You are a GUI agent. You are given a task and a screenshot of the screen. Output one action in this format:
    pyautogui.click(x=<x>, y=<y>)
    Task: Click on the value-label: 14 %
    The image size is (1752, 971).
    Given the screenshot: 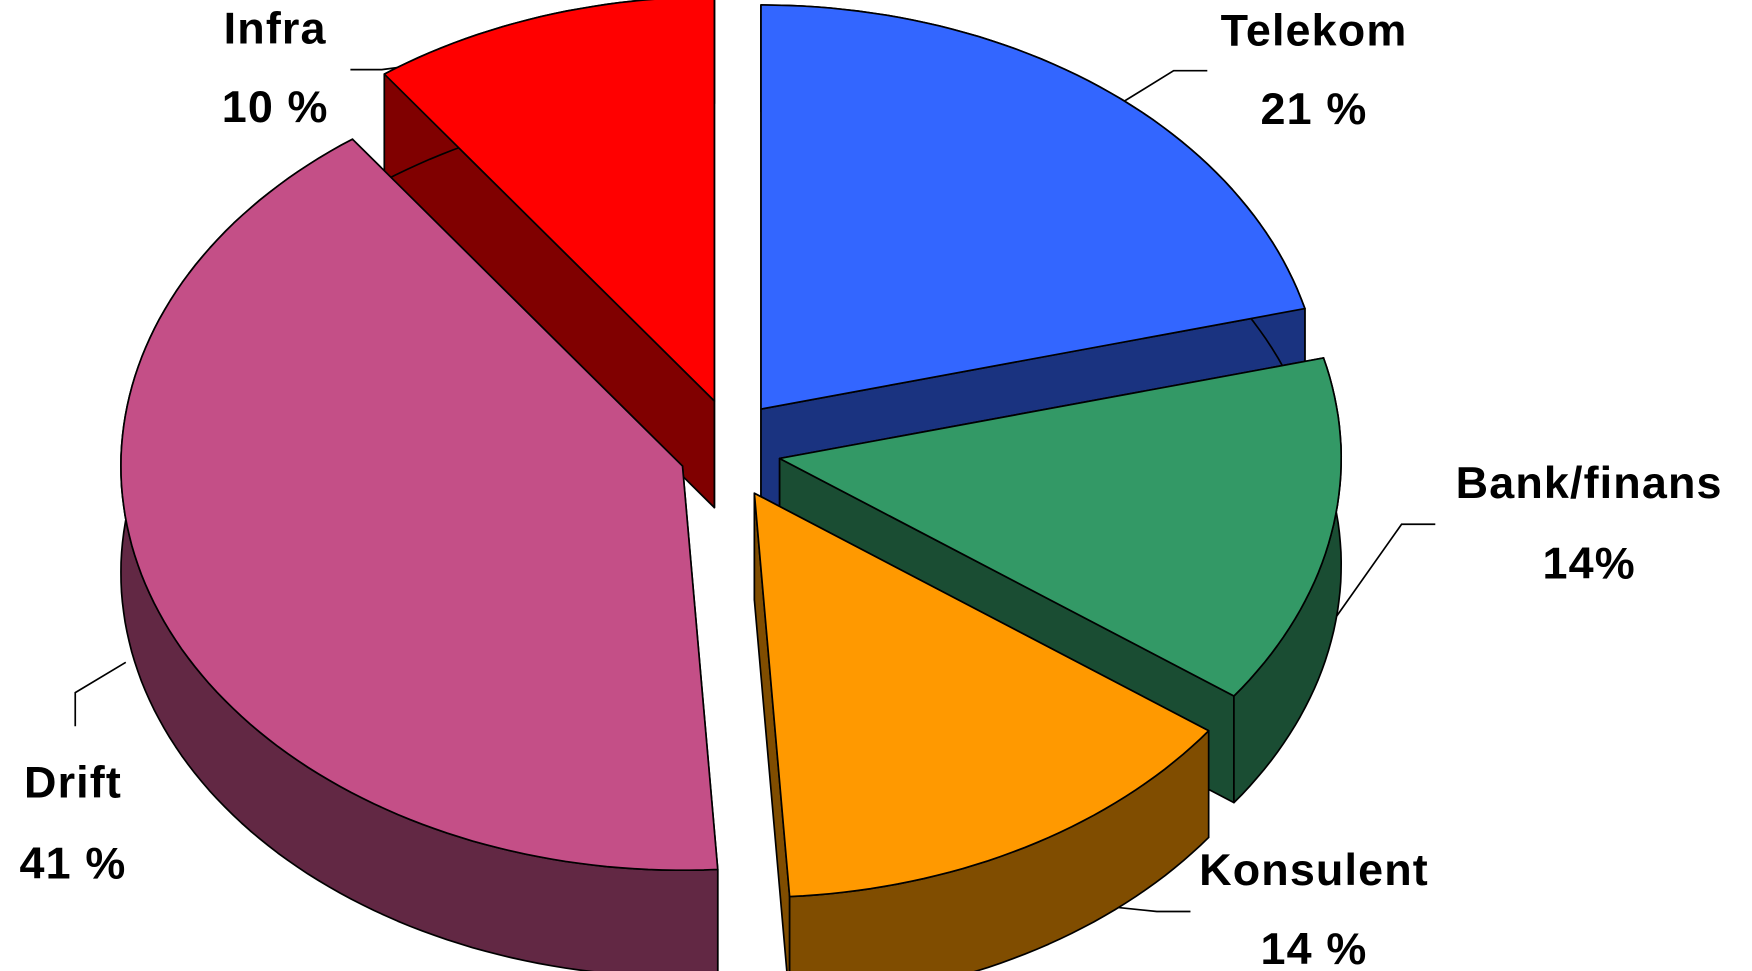 What is the action you would take?
    pyautogui.click(x=1314, y=947)
    